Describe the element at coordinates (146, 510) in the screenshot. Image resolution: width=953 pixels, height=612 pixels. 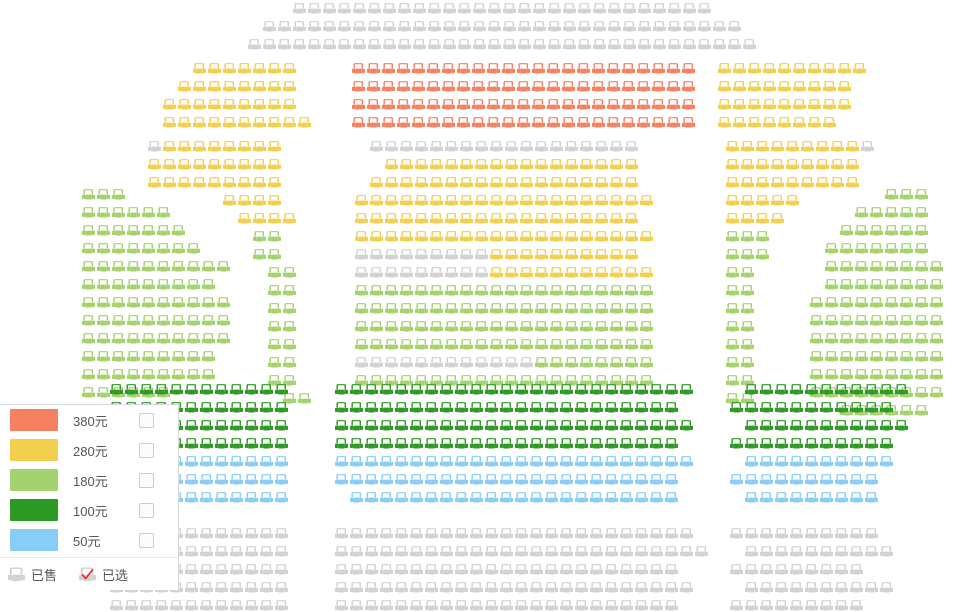
I see `legend-filter-checkbox` at that location.